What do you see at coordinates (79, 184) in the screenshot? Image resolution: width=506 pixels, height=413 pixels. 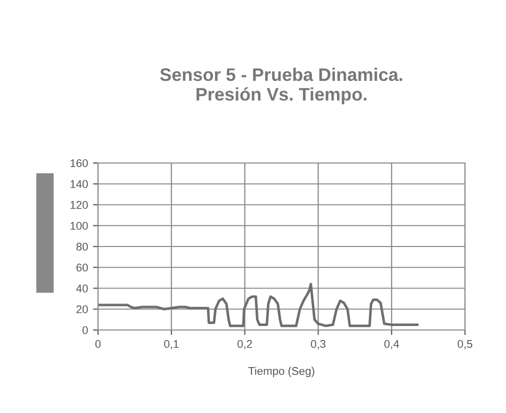 I see `y-tick-label: 140` at bounding box center [79, 184].